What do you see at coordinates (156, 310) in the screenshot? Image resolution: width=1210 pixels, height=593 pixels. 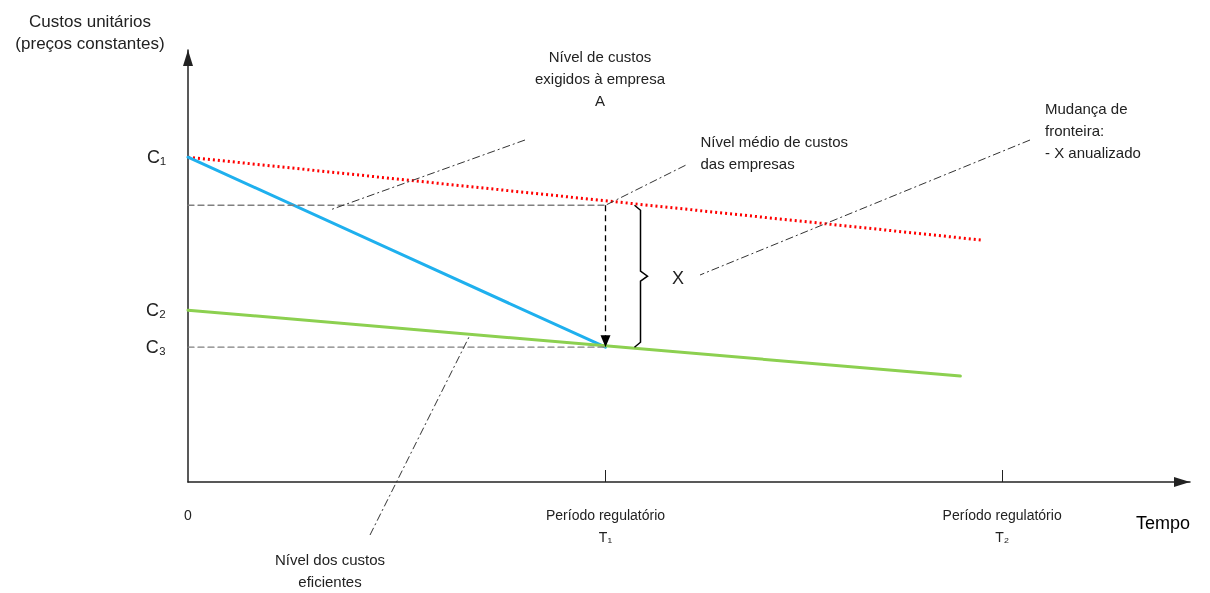 I see `annotation: C₂` at bounding box center [156, 310].